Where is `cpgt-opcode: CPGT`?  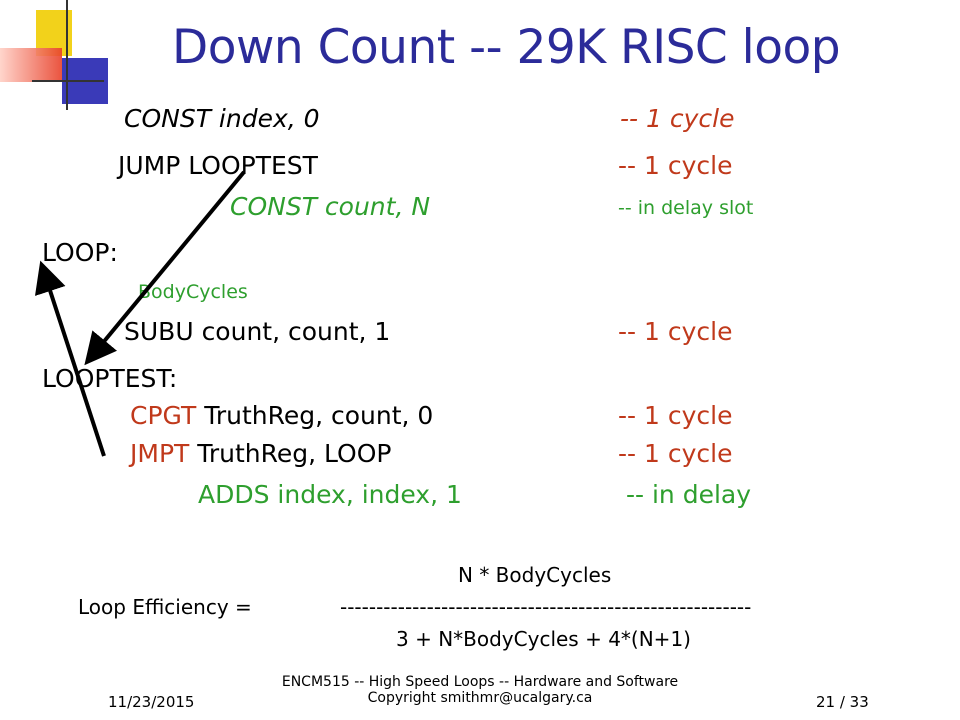
cpgt-opcode: CPGT is located at coordinates (163, 415).